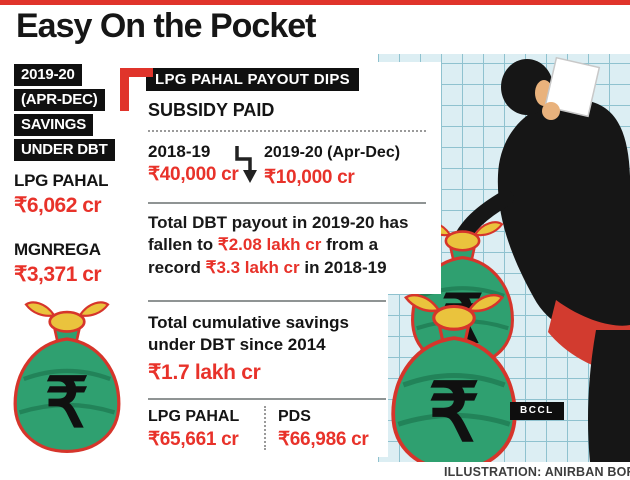  I want to click on note-value-2019-20: ₹2.08 lakh cr, so click(269, 245).